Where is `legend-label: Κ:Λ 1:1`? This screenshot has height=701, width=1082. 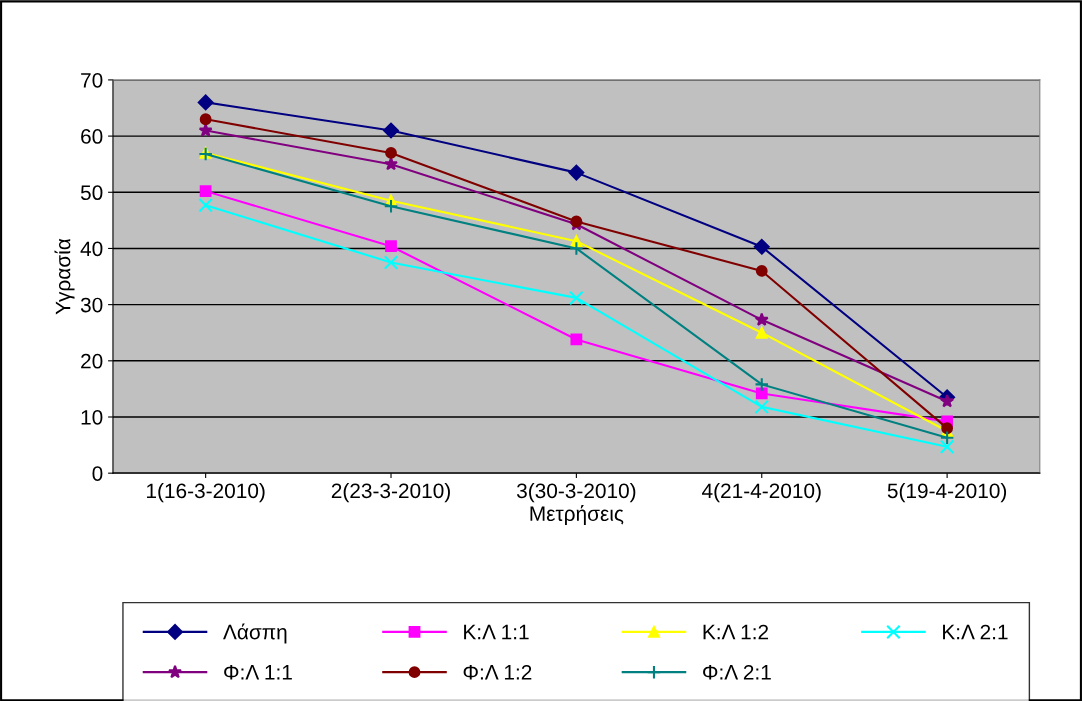 legend-label: Κ:Λ 1:1 is located at coordinates (496, 632).